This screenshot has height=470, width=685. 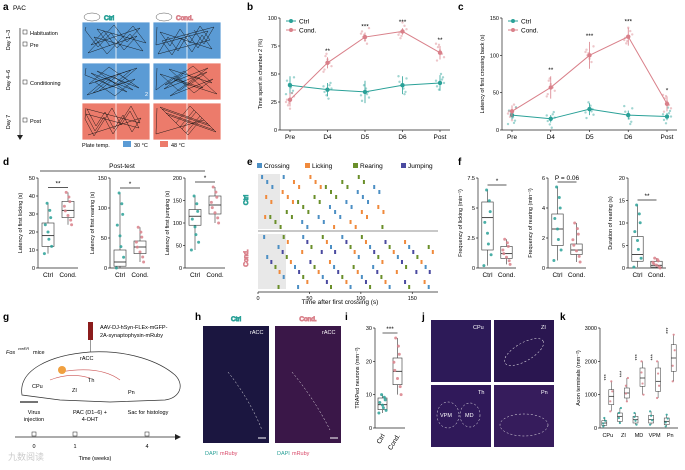 What do you see at coordinates (164, 144) in the screenshot?
I see `panel-a-temp-hot-swatch` at bounding box center [164, 144].